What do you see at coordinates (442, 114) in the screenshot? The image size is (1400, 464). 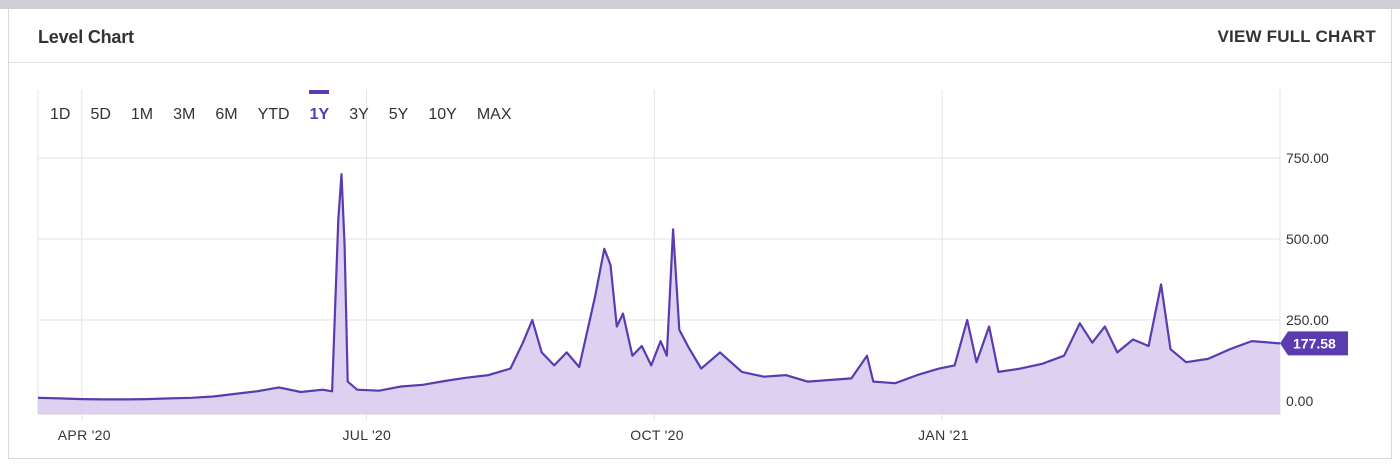 I see `range-button-10y: 10Y` at bounding box center [442, 114].